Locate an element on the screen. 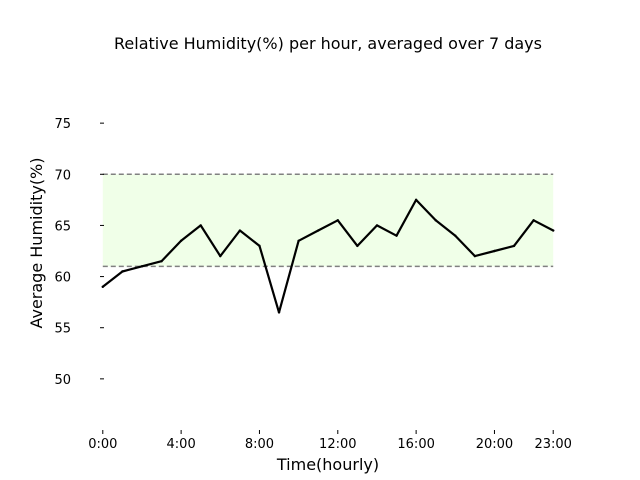 The height and width of the screenshot is (480, 640). comfort-band is located at coordinates (328, 220).